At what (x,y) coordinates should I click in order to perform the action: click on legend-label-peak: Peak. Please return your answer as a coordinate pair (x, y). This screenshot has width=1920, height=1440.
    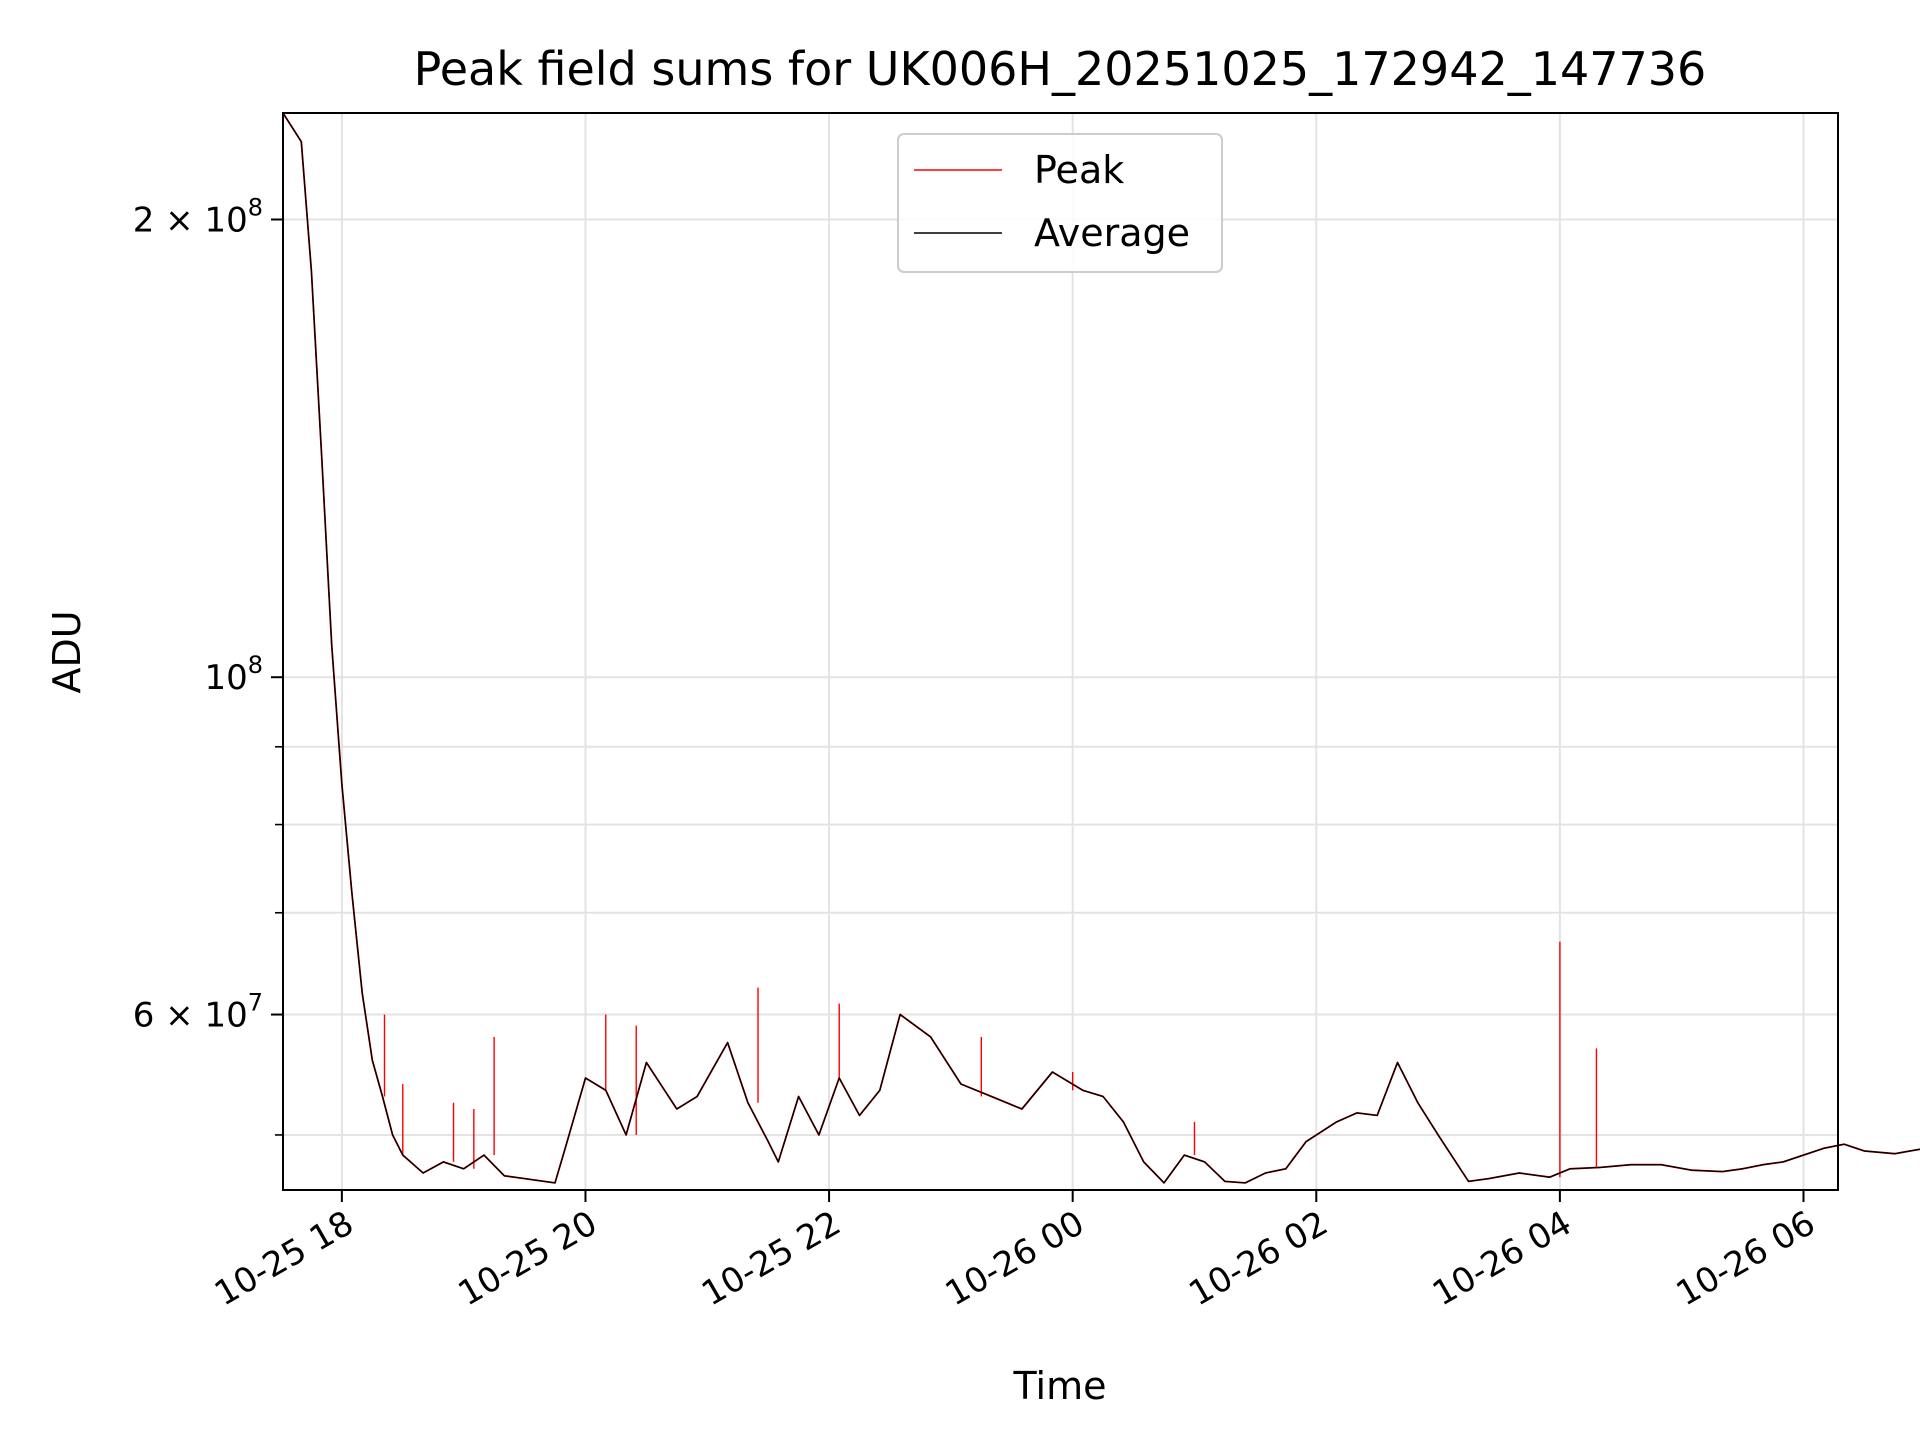
    Looking at the image, I should click on (1079, 170).